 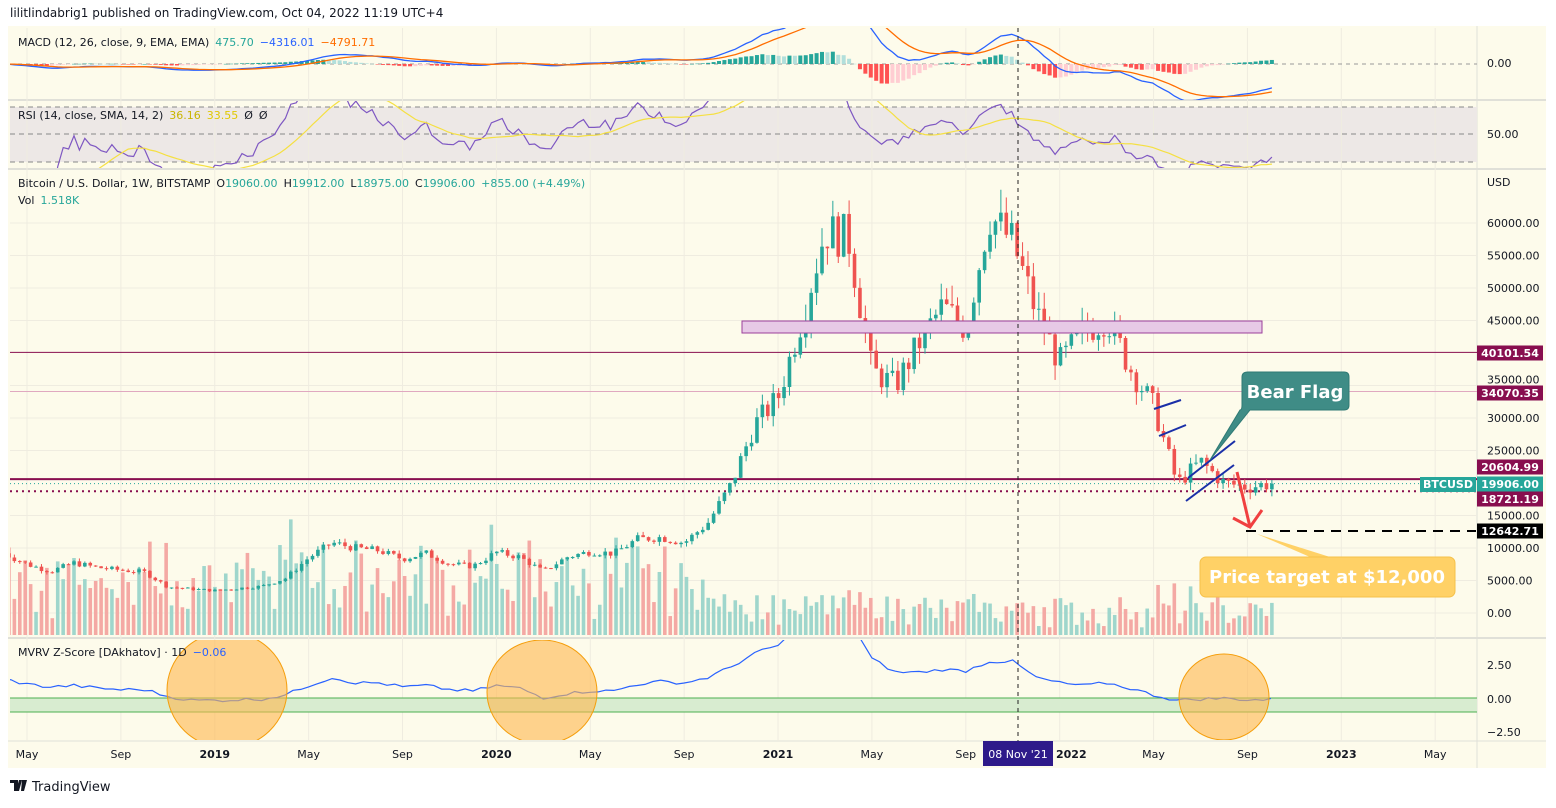 What do you see at coordinates (1513, 256) in the screenshot?
I see `y-tick-label: 55000.00` at bounding box center [1513, 256].